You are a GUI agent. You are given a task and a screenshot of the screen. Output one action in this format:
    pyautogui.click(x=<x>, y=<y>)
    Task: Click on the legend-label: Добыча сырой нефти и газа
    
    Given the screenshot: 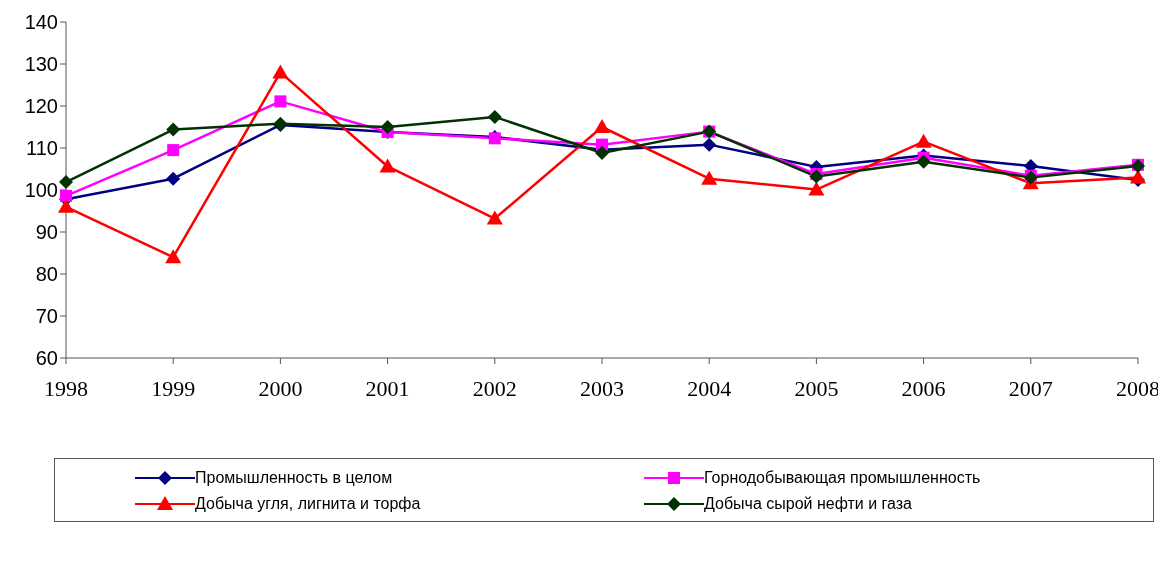 What is the action you would take?
    pyautogui.click(x=808, y=504)
    